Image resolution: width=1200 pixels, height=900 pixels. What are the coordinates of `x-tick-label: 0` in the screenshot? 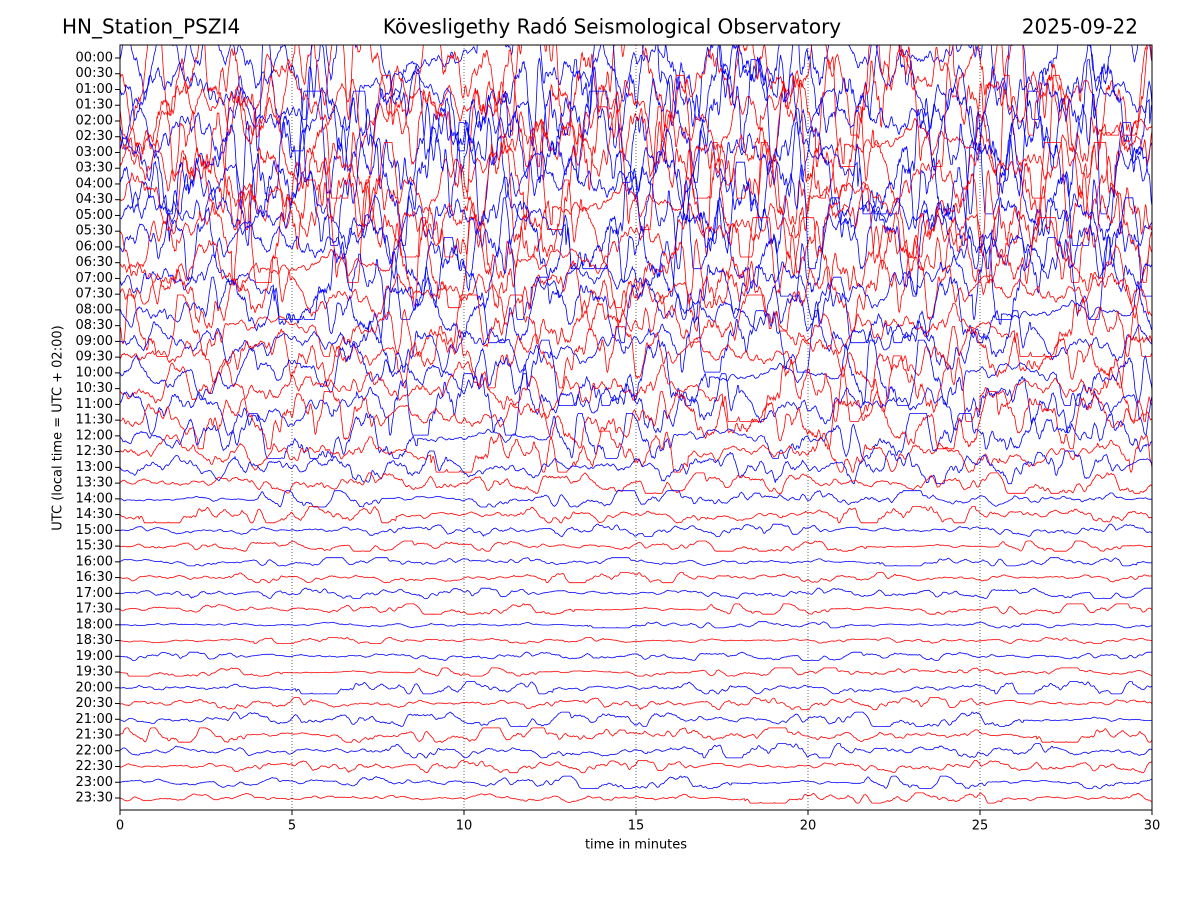 It's located at (120, 826).